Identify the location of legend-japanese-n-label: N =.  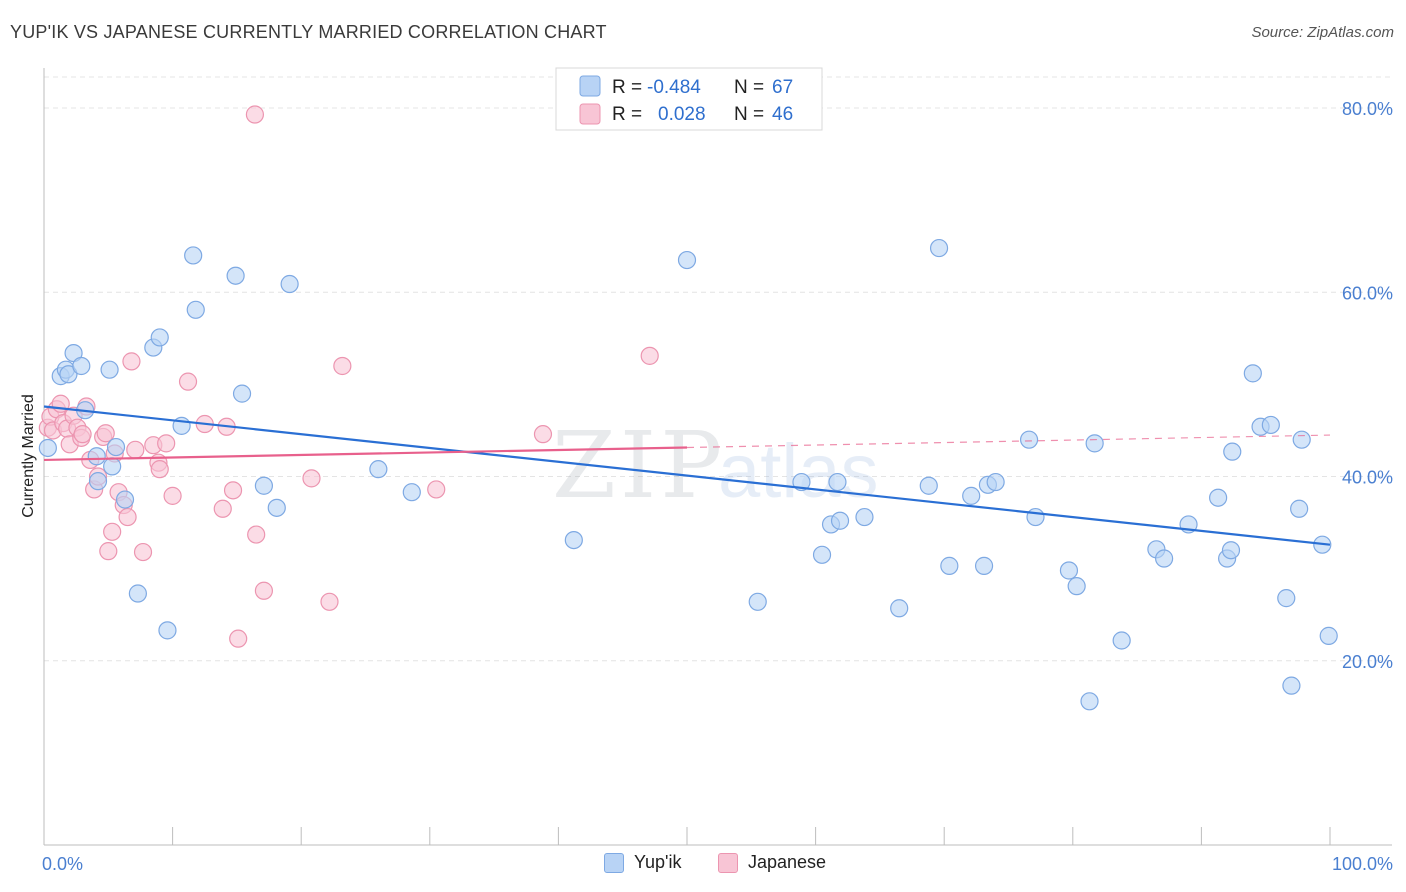
(749, 114).